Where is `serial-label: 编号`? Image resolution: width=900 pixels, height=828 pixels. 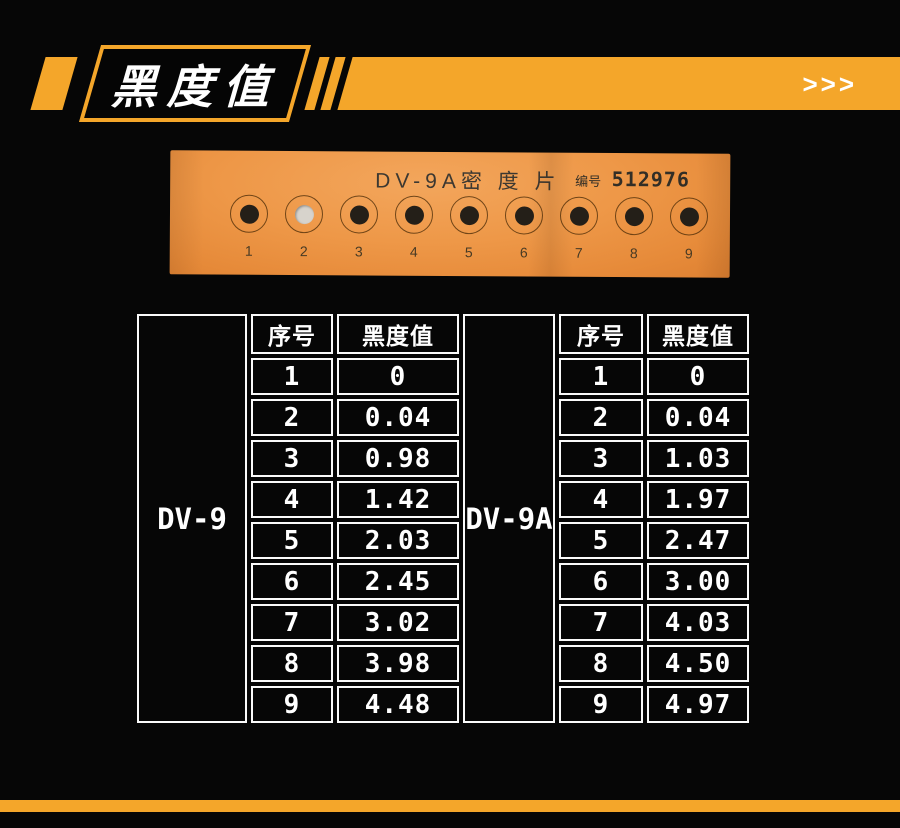
serial-label: 编号 is located at coordinates (588, 181).